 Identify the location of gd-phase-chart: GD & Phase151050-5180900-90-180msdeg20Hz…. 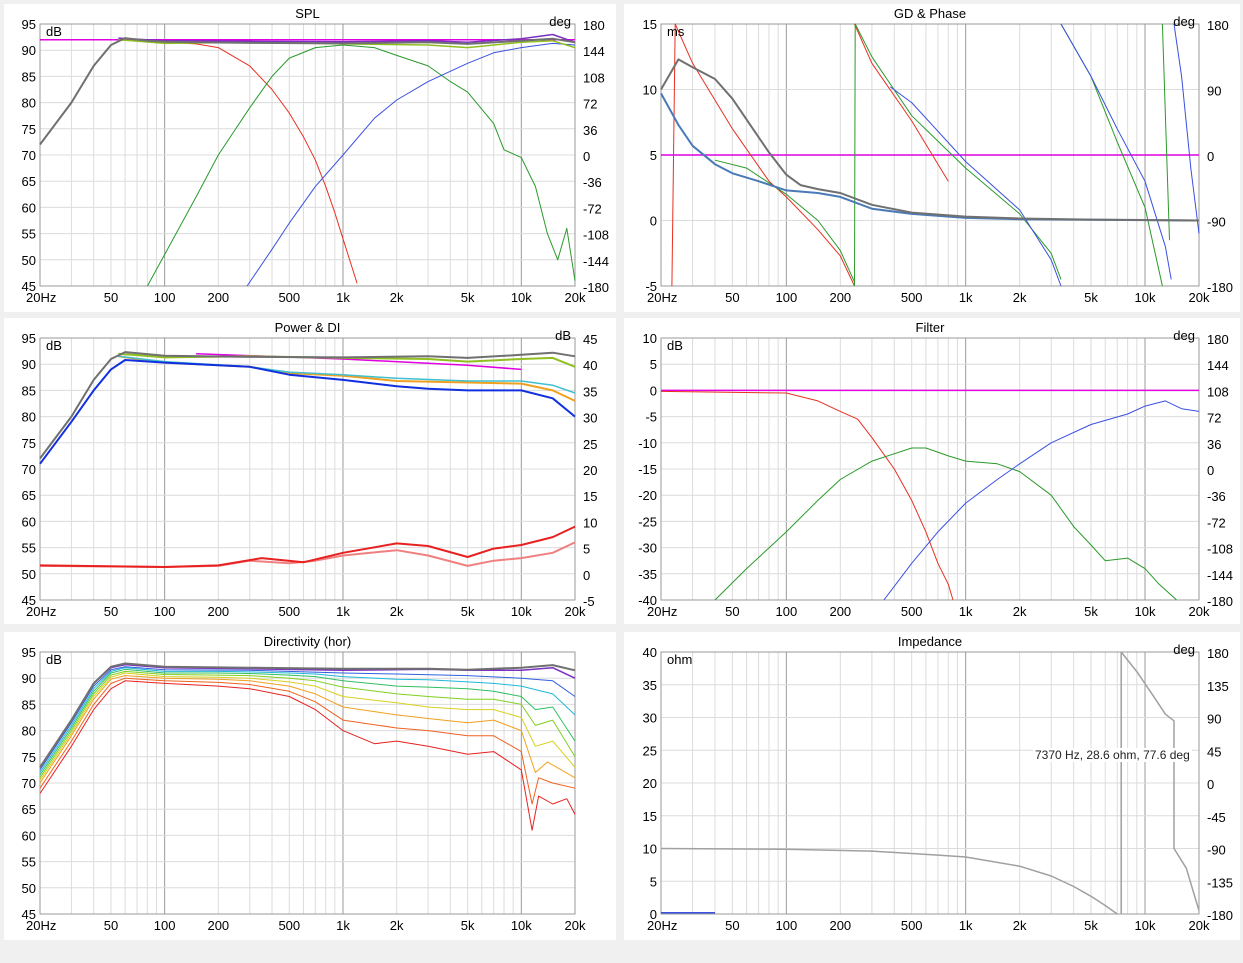
(938, 155).